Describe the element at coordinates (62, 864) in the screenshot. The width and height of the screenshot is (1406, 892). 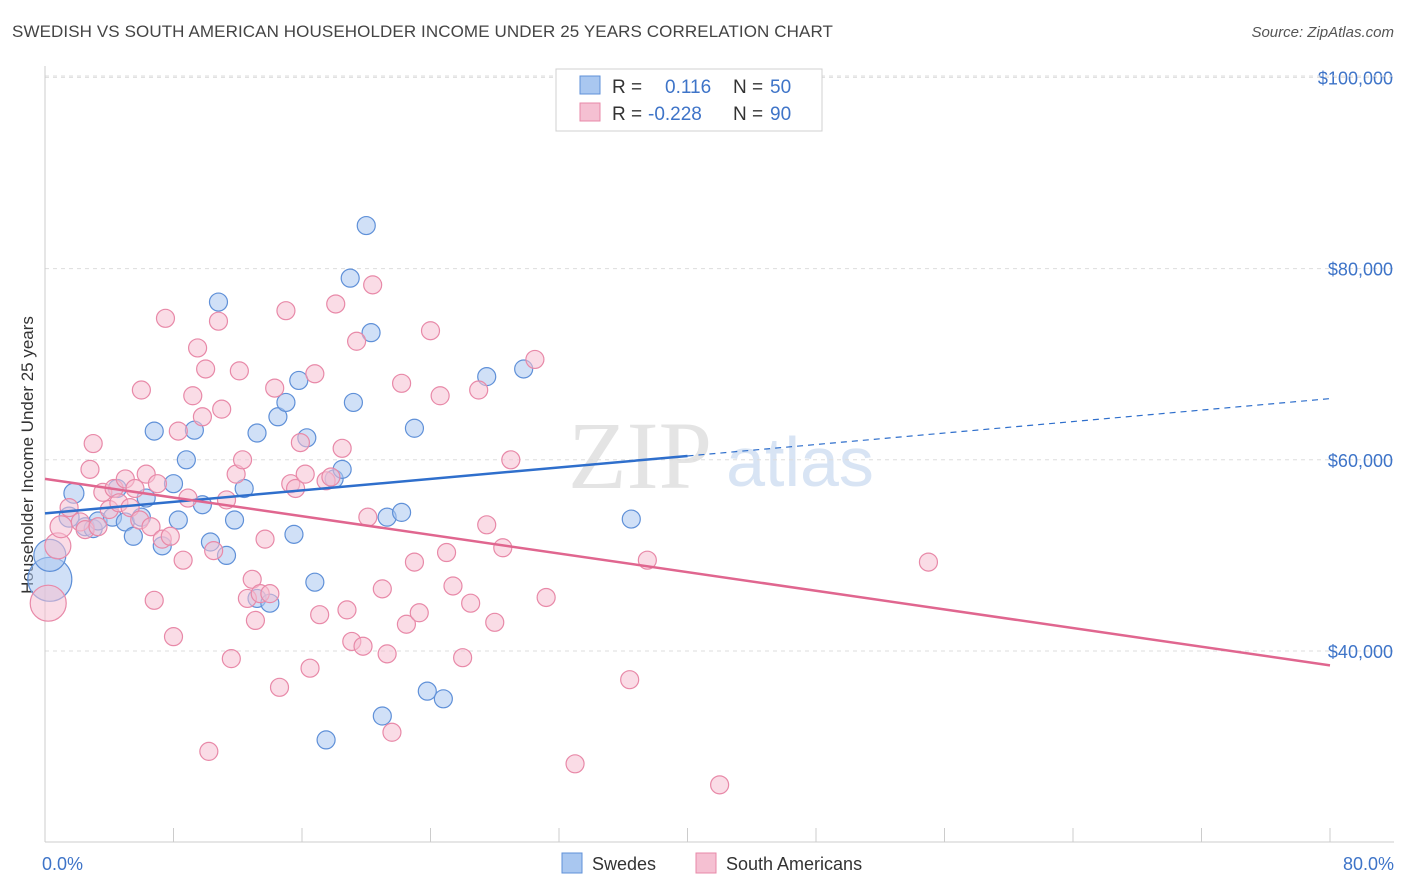
I see `x-tick-label-min: 0.0%` at that location.